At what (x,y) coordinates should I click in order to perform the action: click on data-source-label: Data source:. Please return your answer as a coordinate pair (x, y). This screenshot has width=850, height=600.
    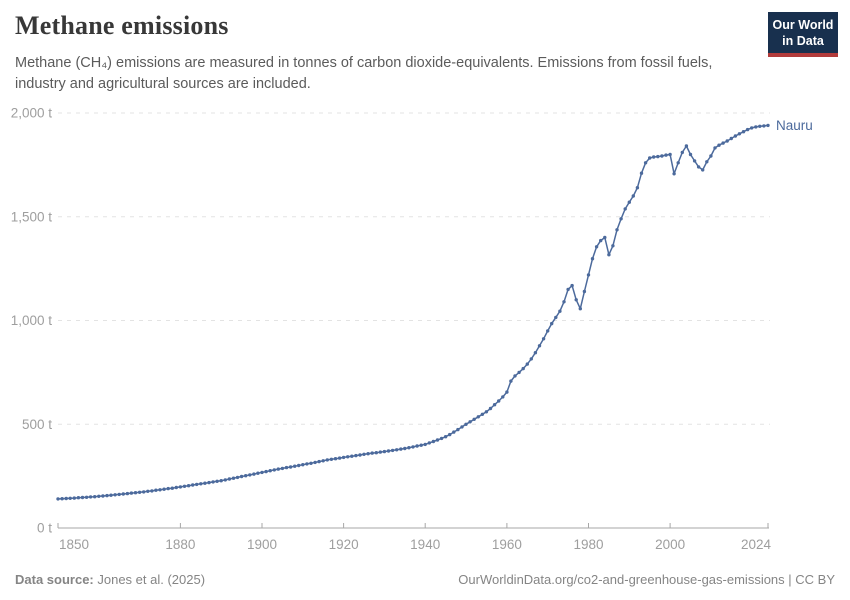
    Looking at the image, I should click on (54, 579).